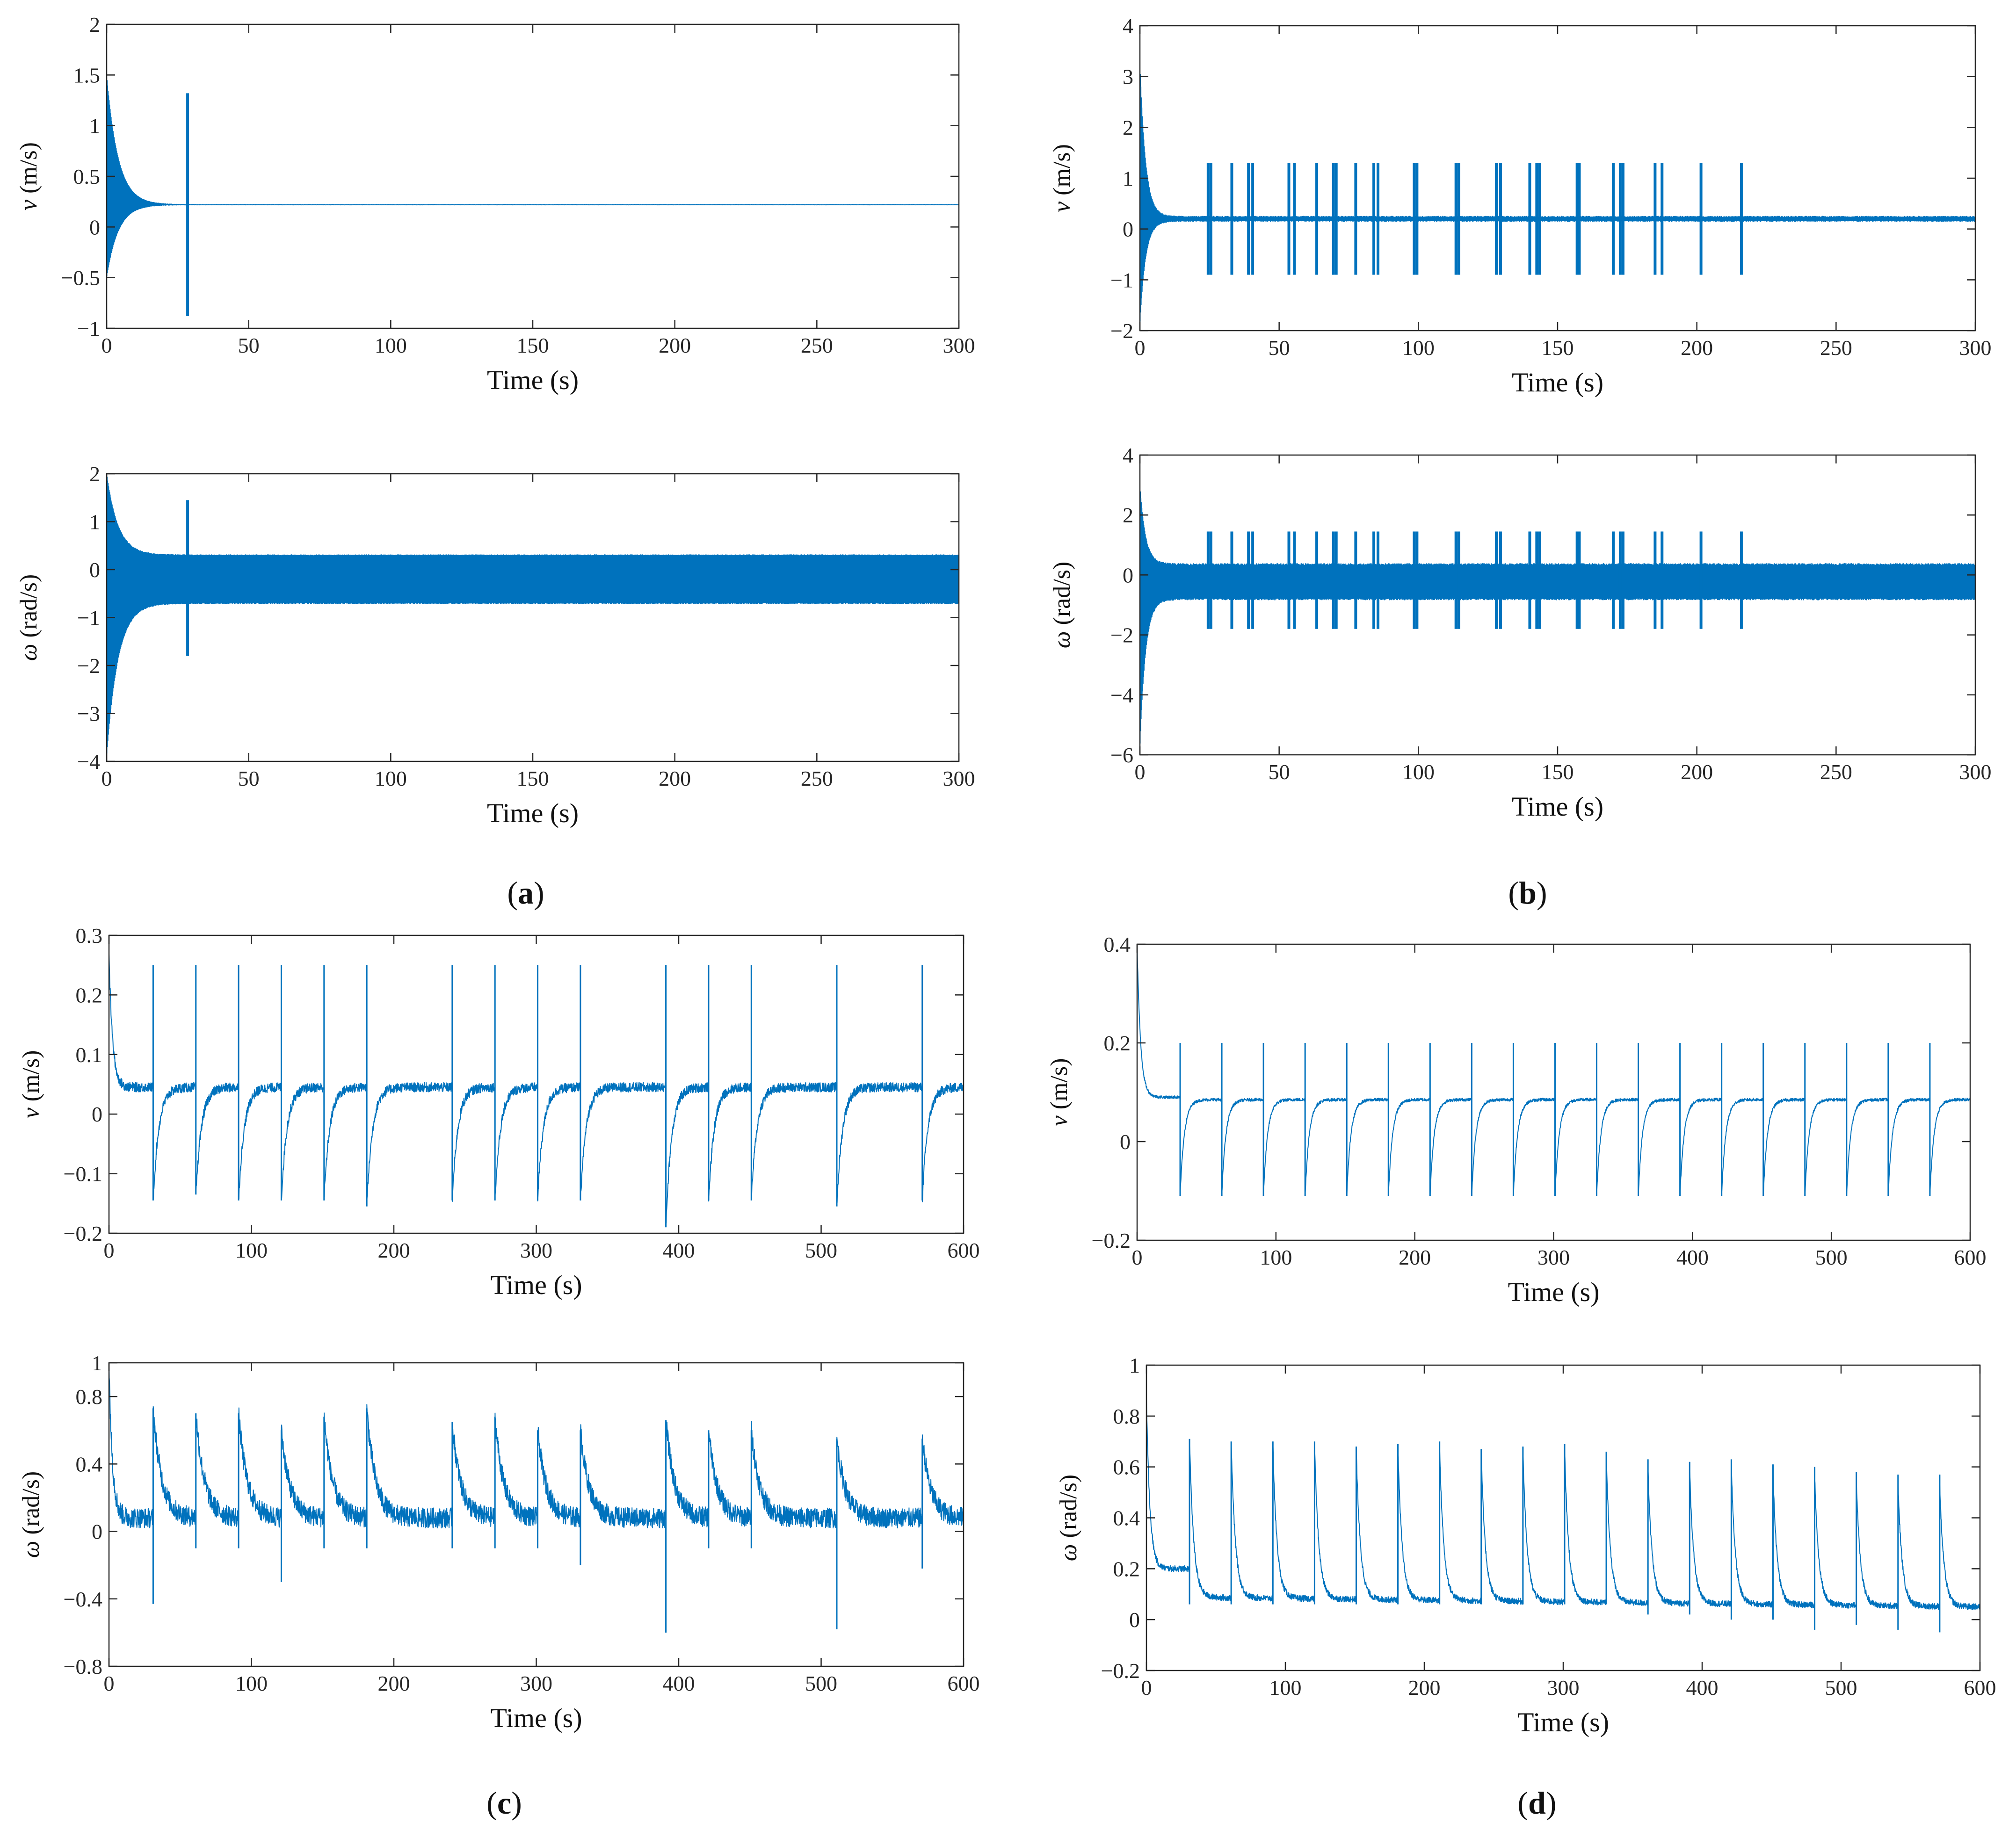 The height and width of the screenshot is (1830, 2016). What do you see at coordinates (1832, 1257) in the screenshot?
I see `x-tick-label-d-top-5: 500` at bounding box center [1832, 1257].